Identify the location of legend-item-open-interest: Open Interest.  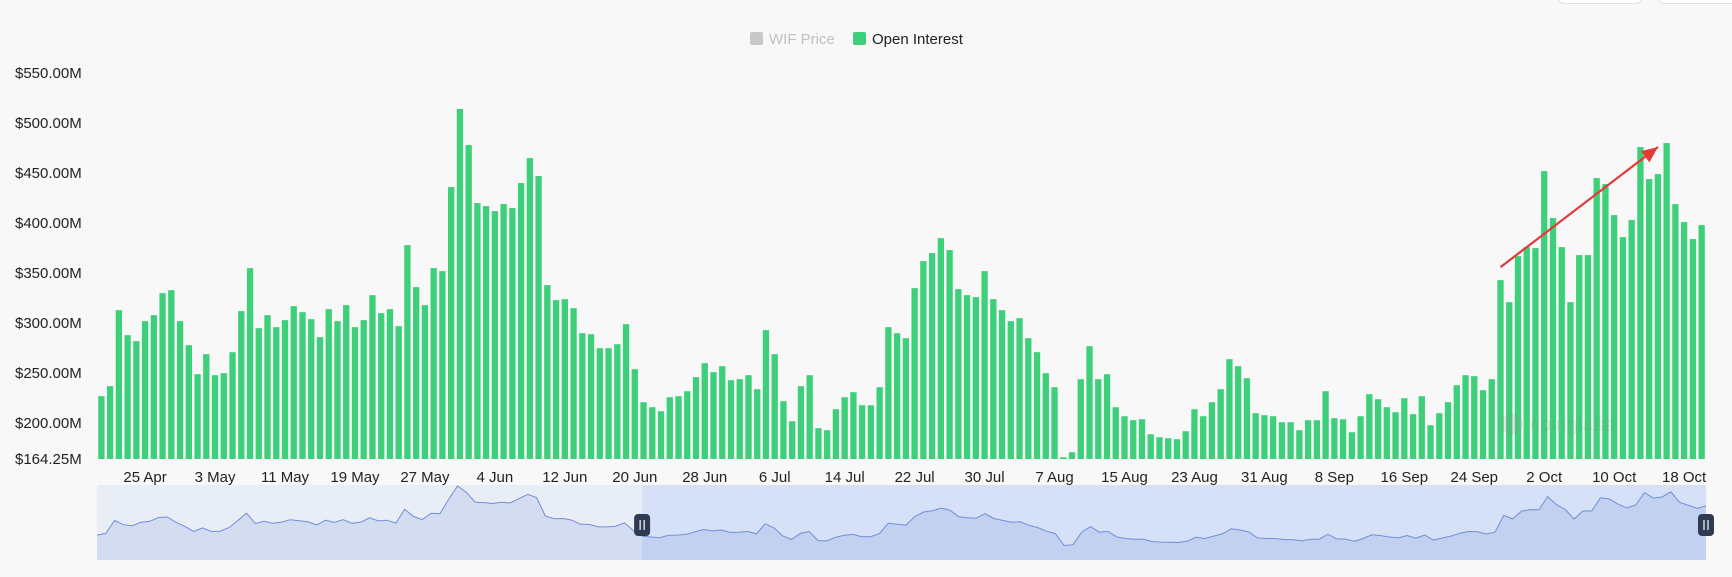
(908, 39).